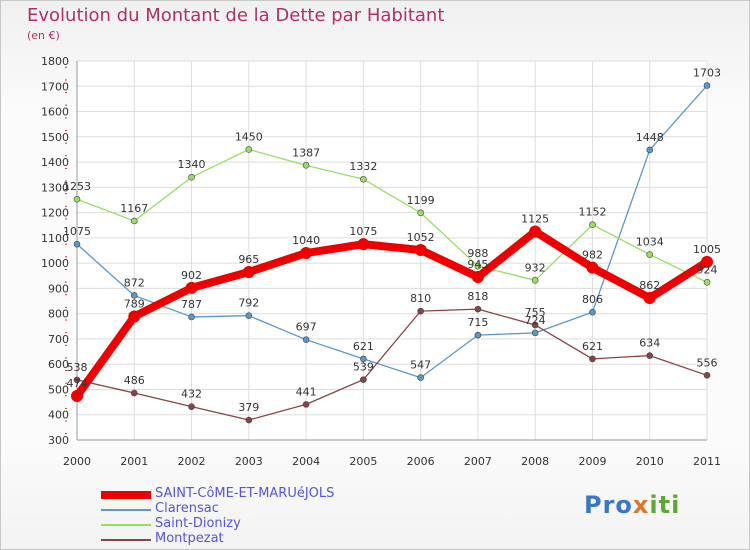 This screenshot has width=750, height=550. I want to click on data-label: 1340, so click(192, 164).